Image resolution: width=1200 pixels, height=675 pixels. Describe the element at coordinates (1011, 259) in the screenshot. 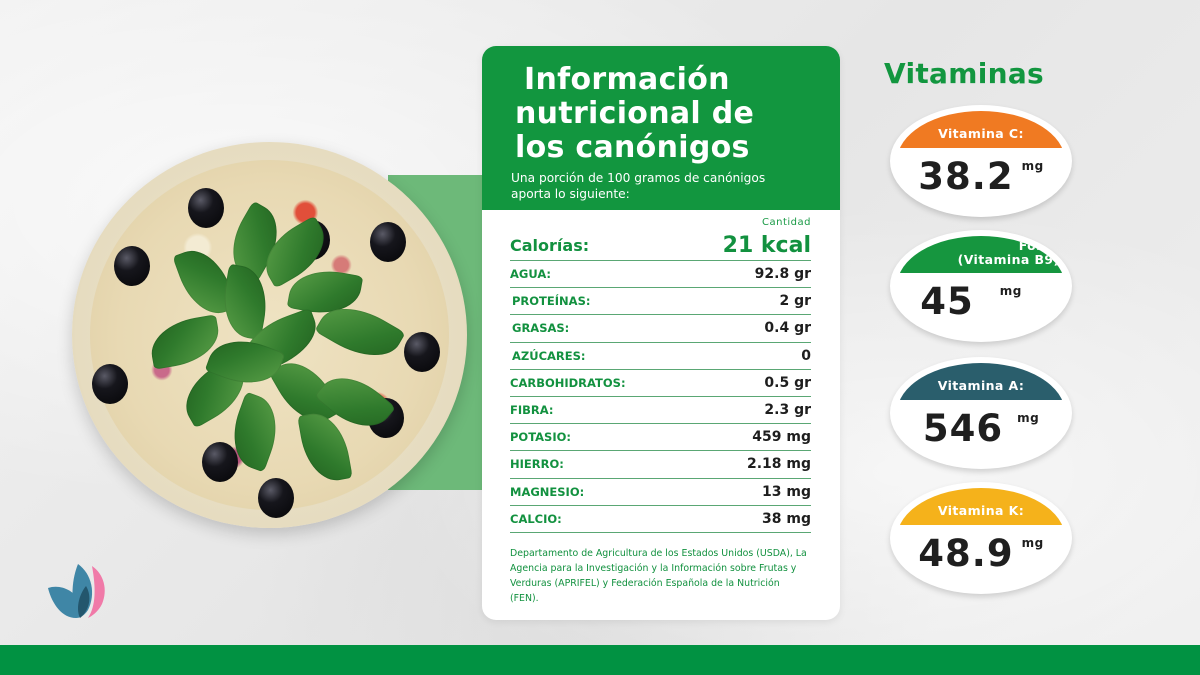

I see `vitamin-label-text: (Vitamina B9):` at that location.